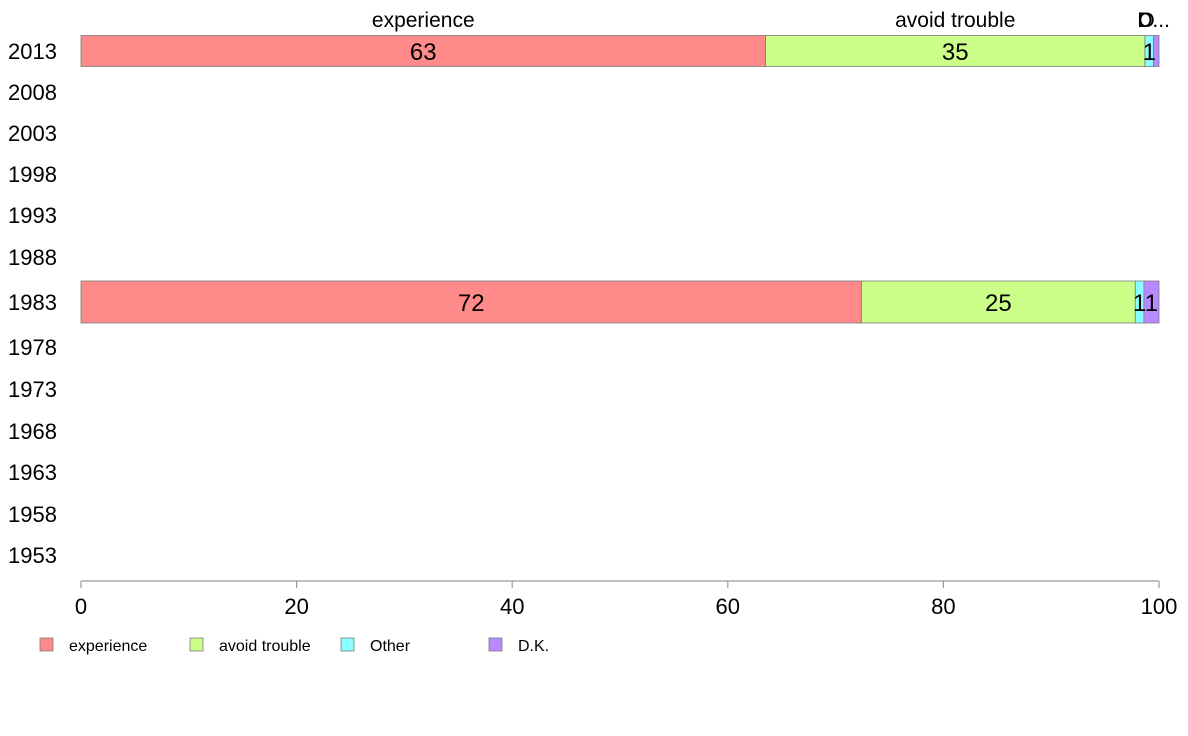 Image resolution: width=1188 pixels, height=736 pixels. I want to click on legend-label-experience: experience, so click(108, 646).